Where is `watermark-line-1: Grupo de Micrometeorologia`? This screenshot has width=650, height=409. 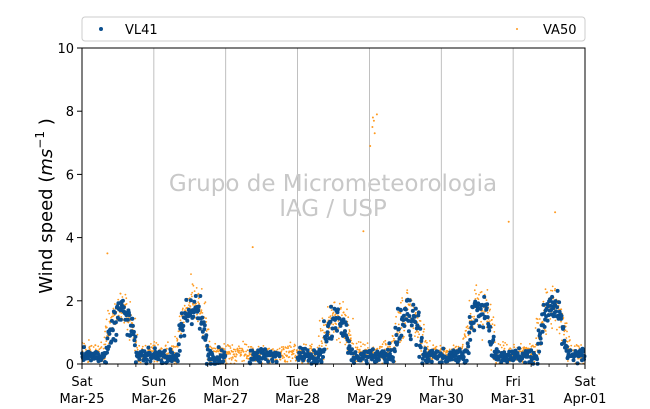
watermark-line-1: Grupo de Micrometeorologia is located at coordinates (333, 184).